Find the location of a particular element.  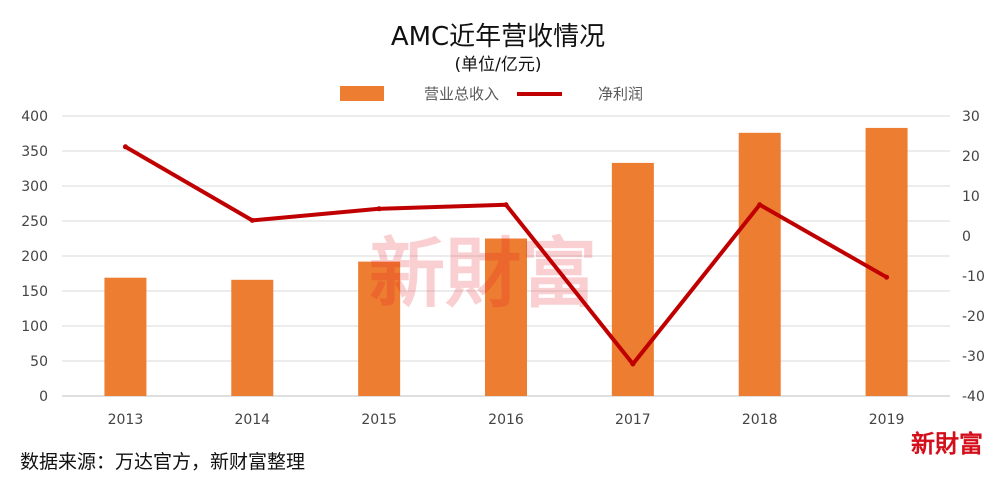

x-axis-tick-label: 2017 is located at coordinates (633, 420).